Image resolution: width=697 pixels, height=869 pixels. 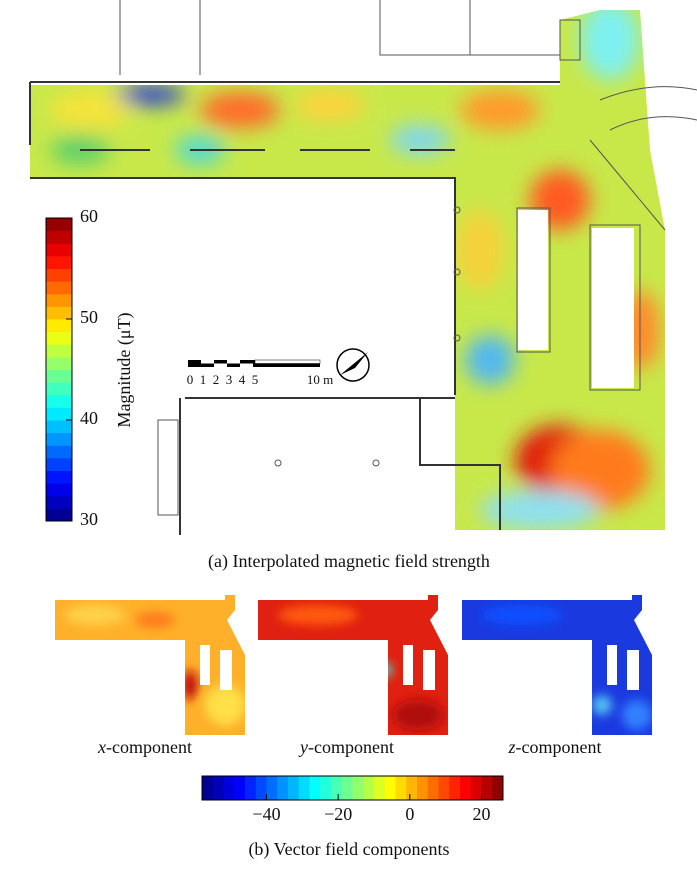 What do you see at coordinates (89, 317) in the screenshot?
I see `tick-label: 50` at bounding box center [89, 317].